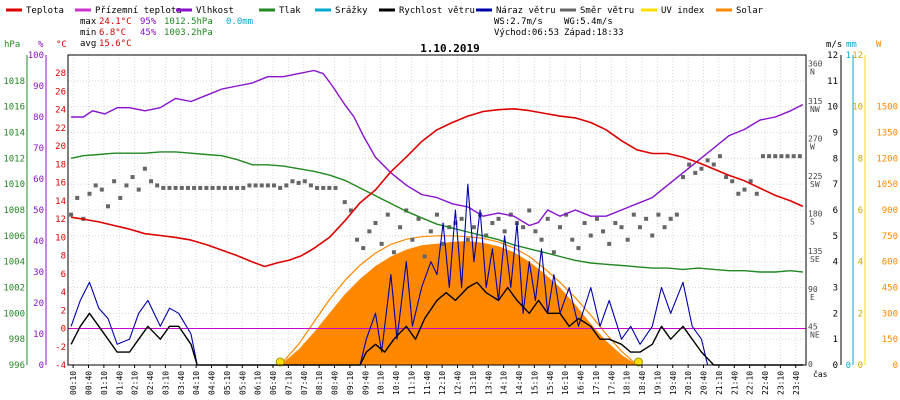  Describe the element at coordinates (273, 383) in the screenshot. I see `x-tick-label: 06:40` at that location.